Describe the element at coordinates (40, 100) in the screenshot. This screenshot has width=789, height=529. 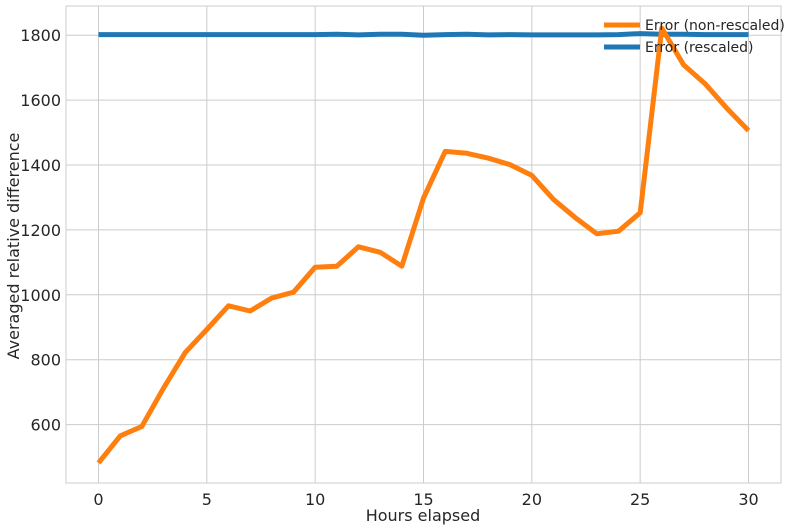
I see `y-tick-label: 1600` at that location.